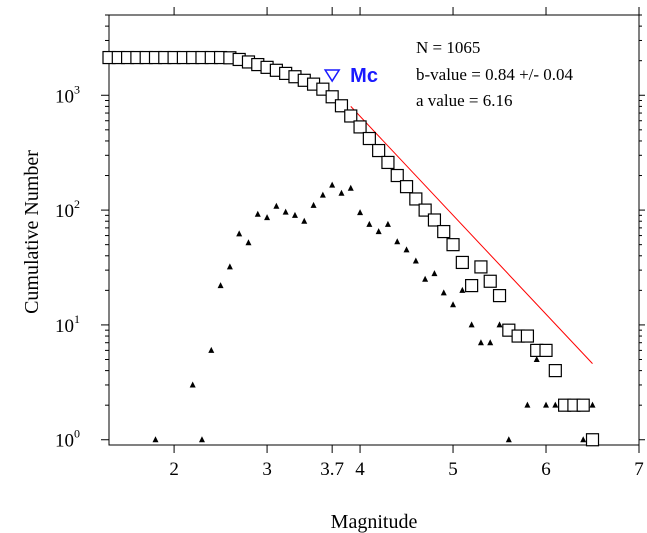 The image size is (647, 533). I want to click on x-tick-label: 4, so click(360, 469).